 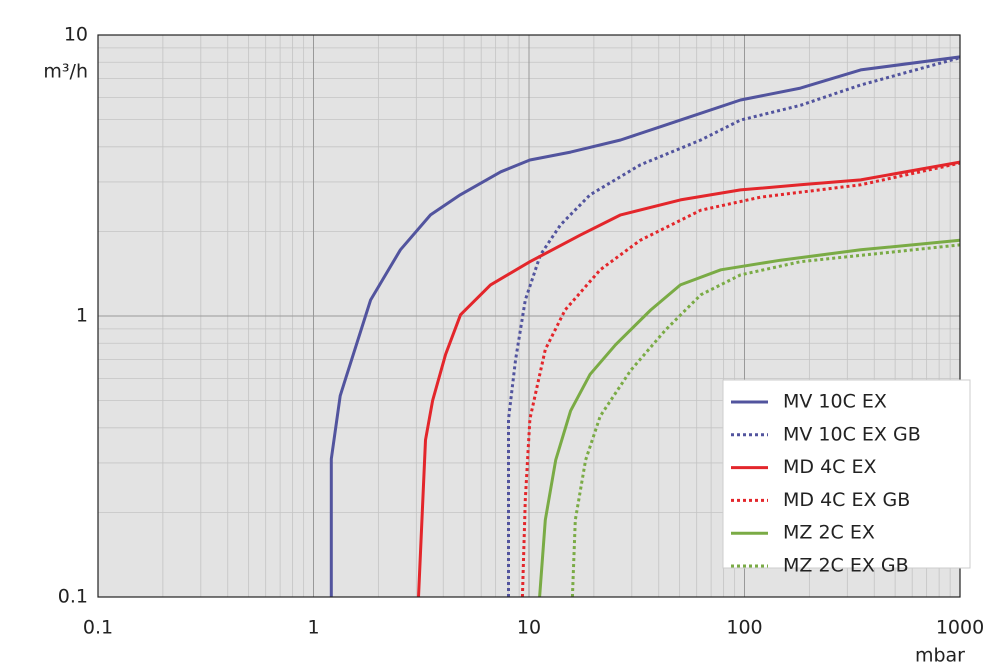 I want to click on x-axis-label: mbar, so click(x=940, y=656).